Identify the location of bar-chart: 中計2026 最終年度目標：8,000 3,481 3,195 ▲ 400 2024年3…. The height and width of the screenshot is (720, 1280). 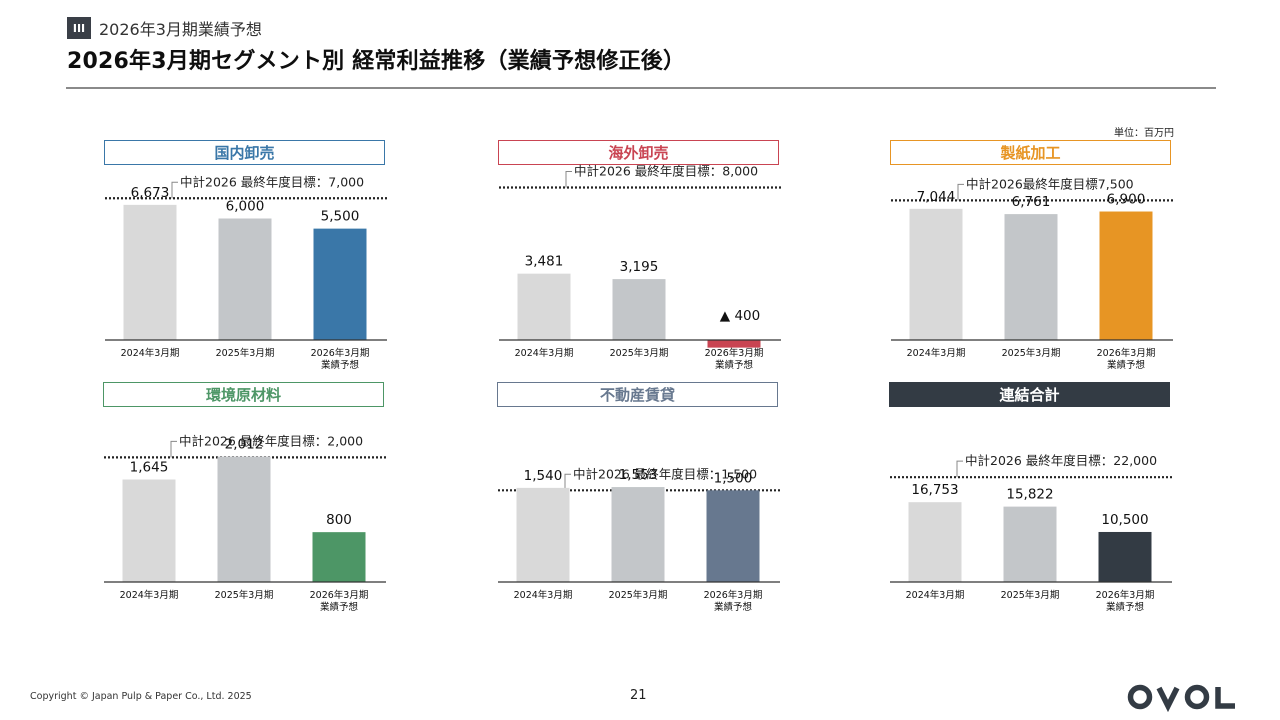
(640, 267).